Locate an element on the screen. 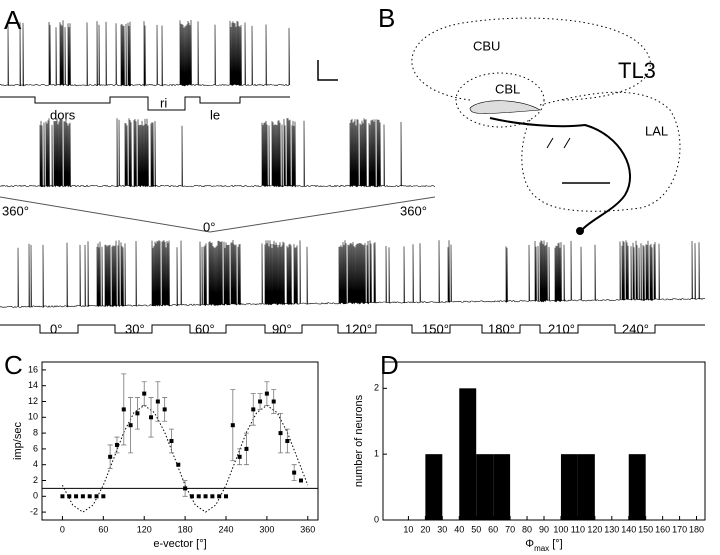 The image size is (720, 555). panel-letter: D is located at coordinates (389, 365).